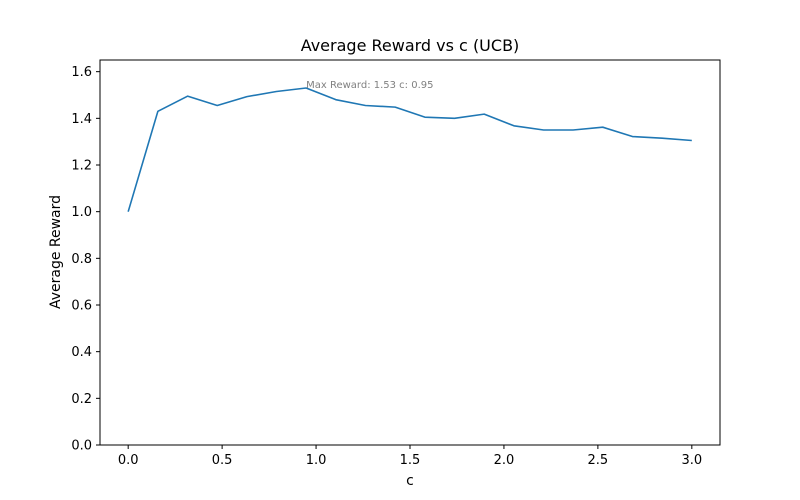 Image resolution: width=800 pixels, height=500 pixels. I want to click on x-axis-ticks: 0.0 0.5 1.0 1.5 2.0 2.5 3.0, so click(410, 456).